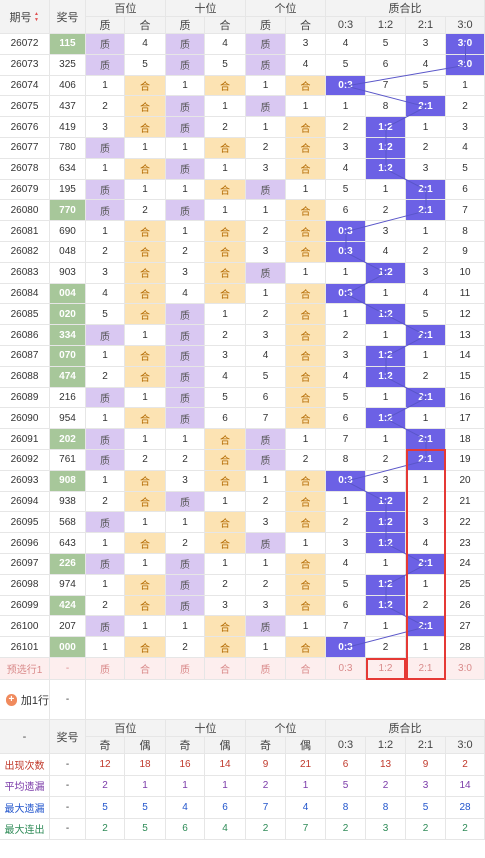 The width and height of the screenshot is (485, 858). Describe the element at coordinates (465, 647) in the screenshot. I see `trend-cell: 28` at that location.